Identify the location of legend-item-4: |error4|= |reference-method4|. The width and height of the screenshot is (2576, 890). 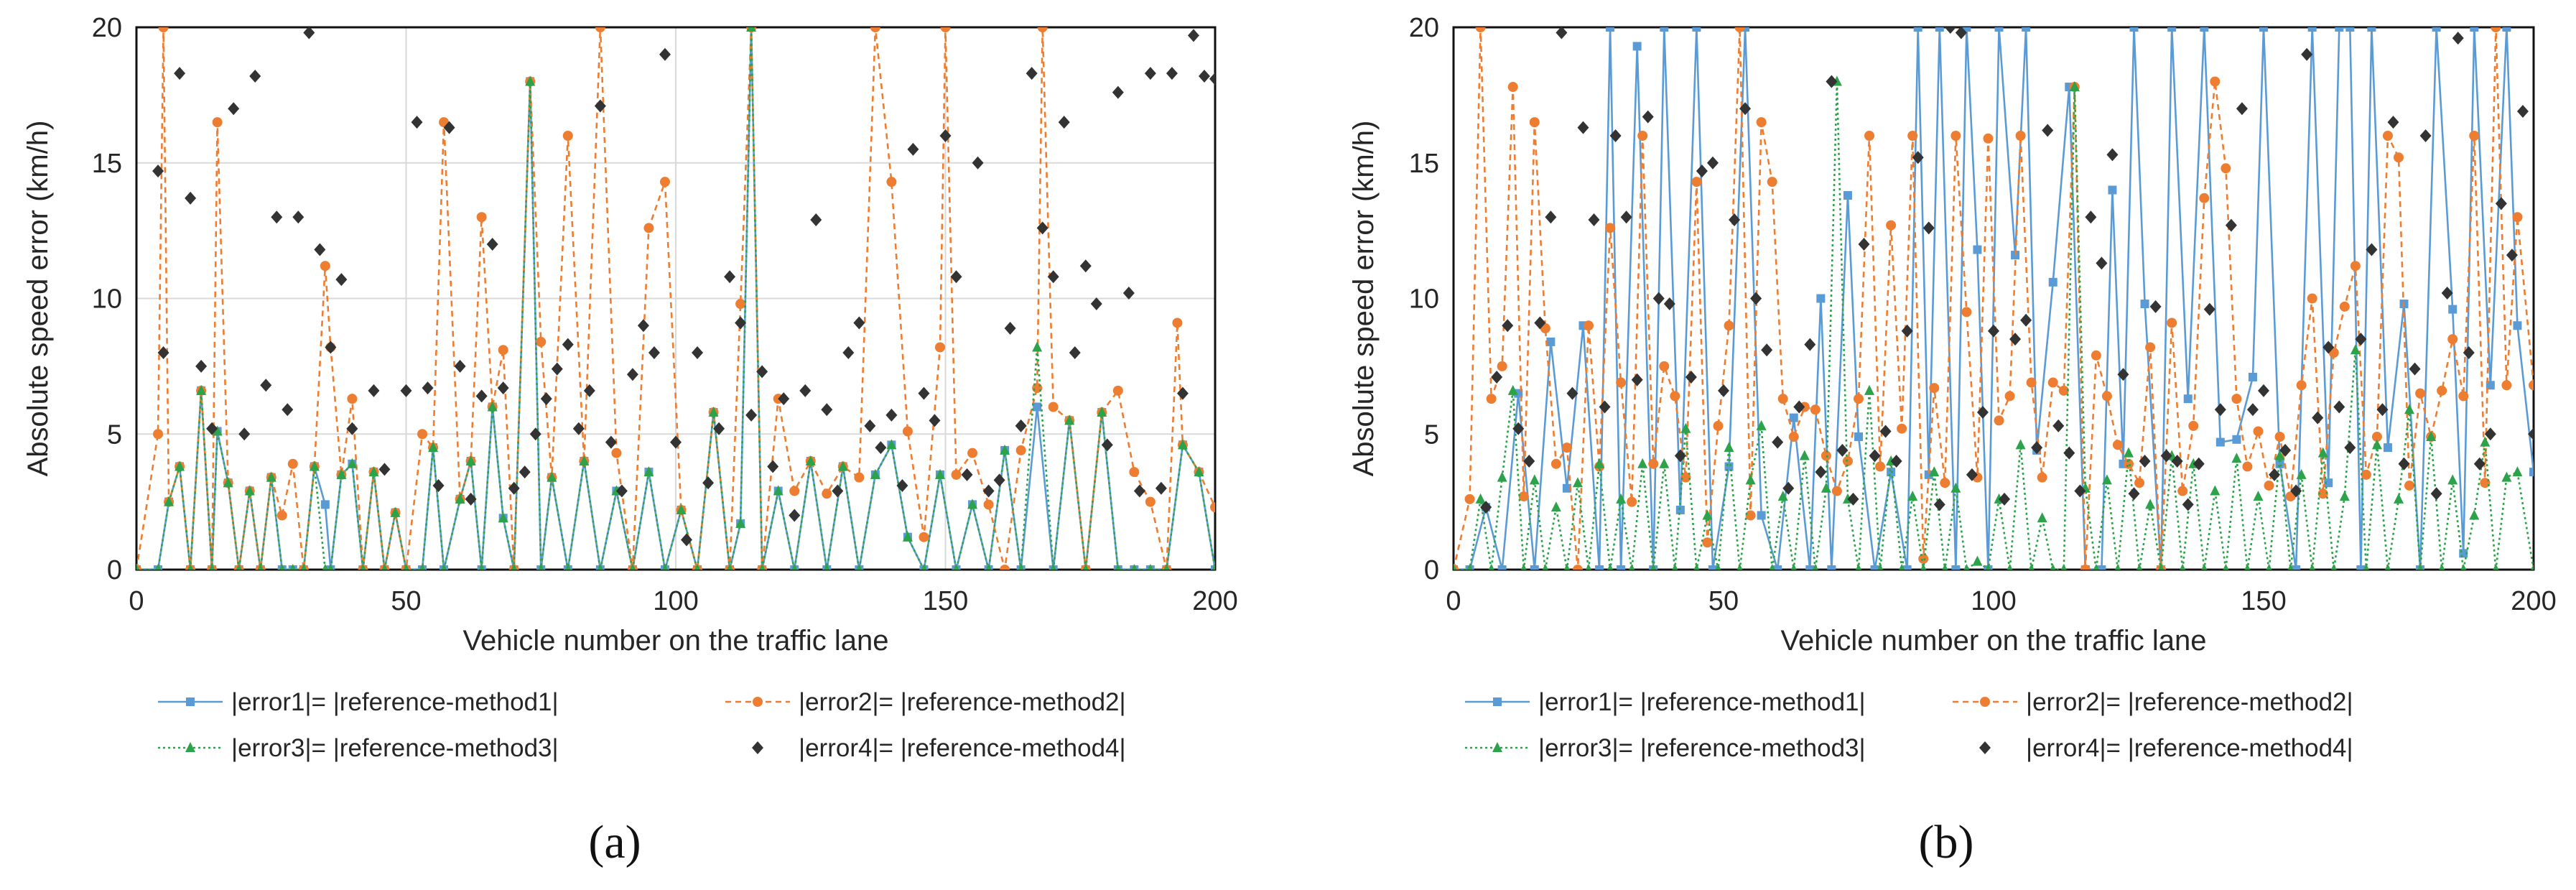
(2166, 748).